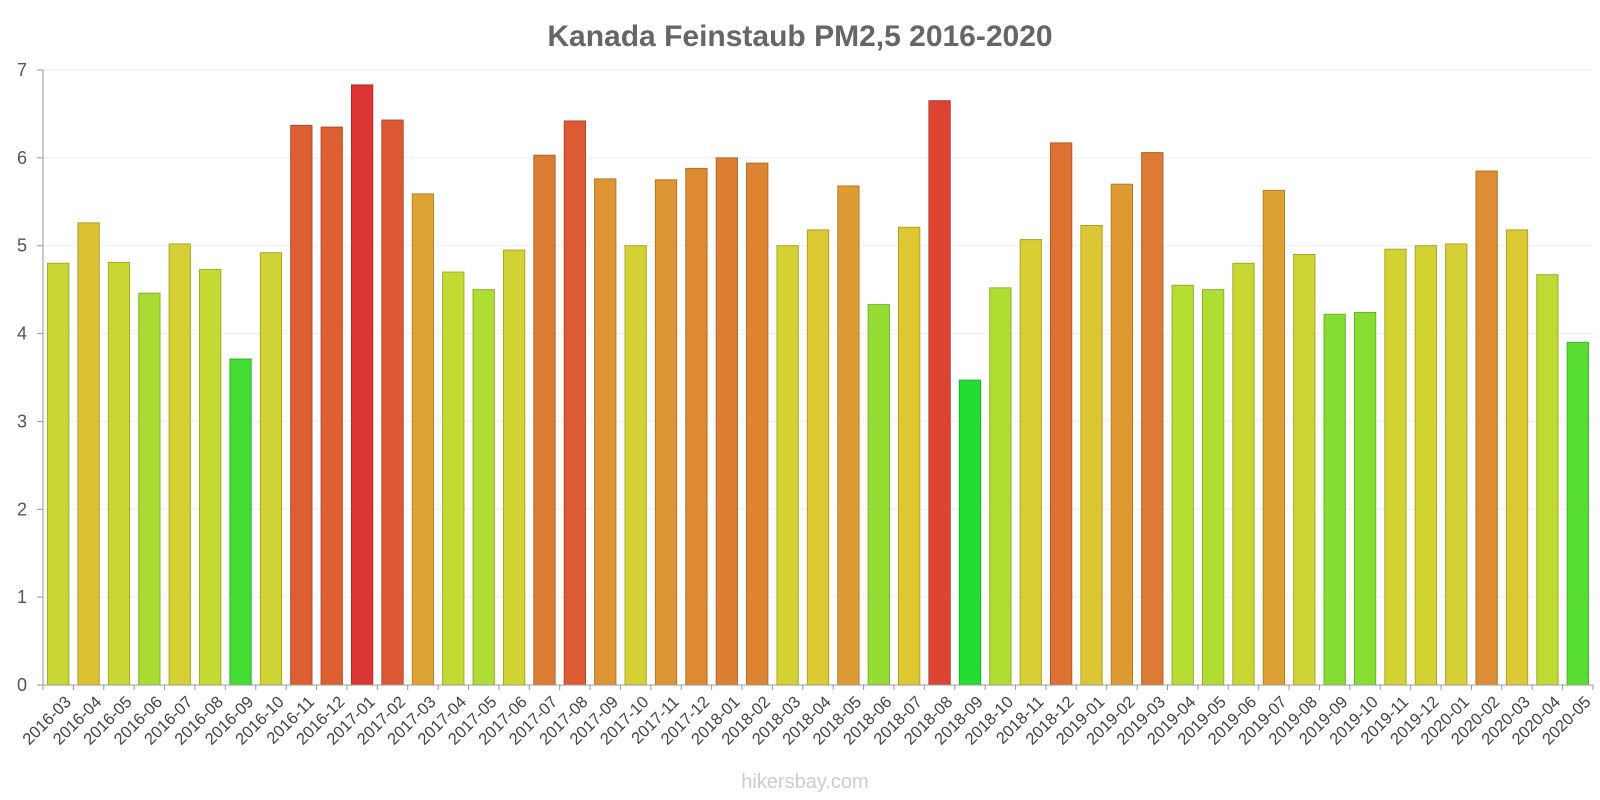  I want to click on y-tick-label: 2, so click(22, 509).